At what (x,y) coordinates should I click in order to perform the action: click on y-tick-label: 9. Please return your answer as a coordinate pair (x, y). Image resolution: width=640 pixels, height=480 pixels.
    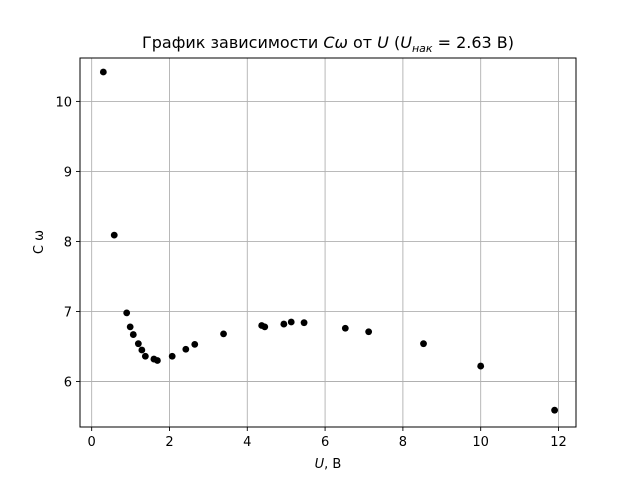
    Looking at the image, I should click on (68, 172).